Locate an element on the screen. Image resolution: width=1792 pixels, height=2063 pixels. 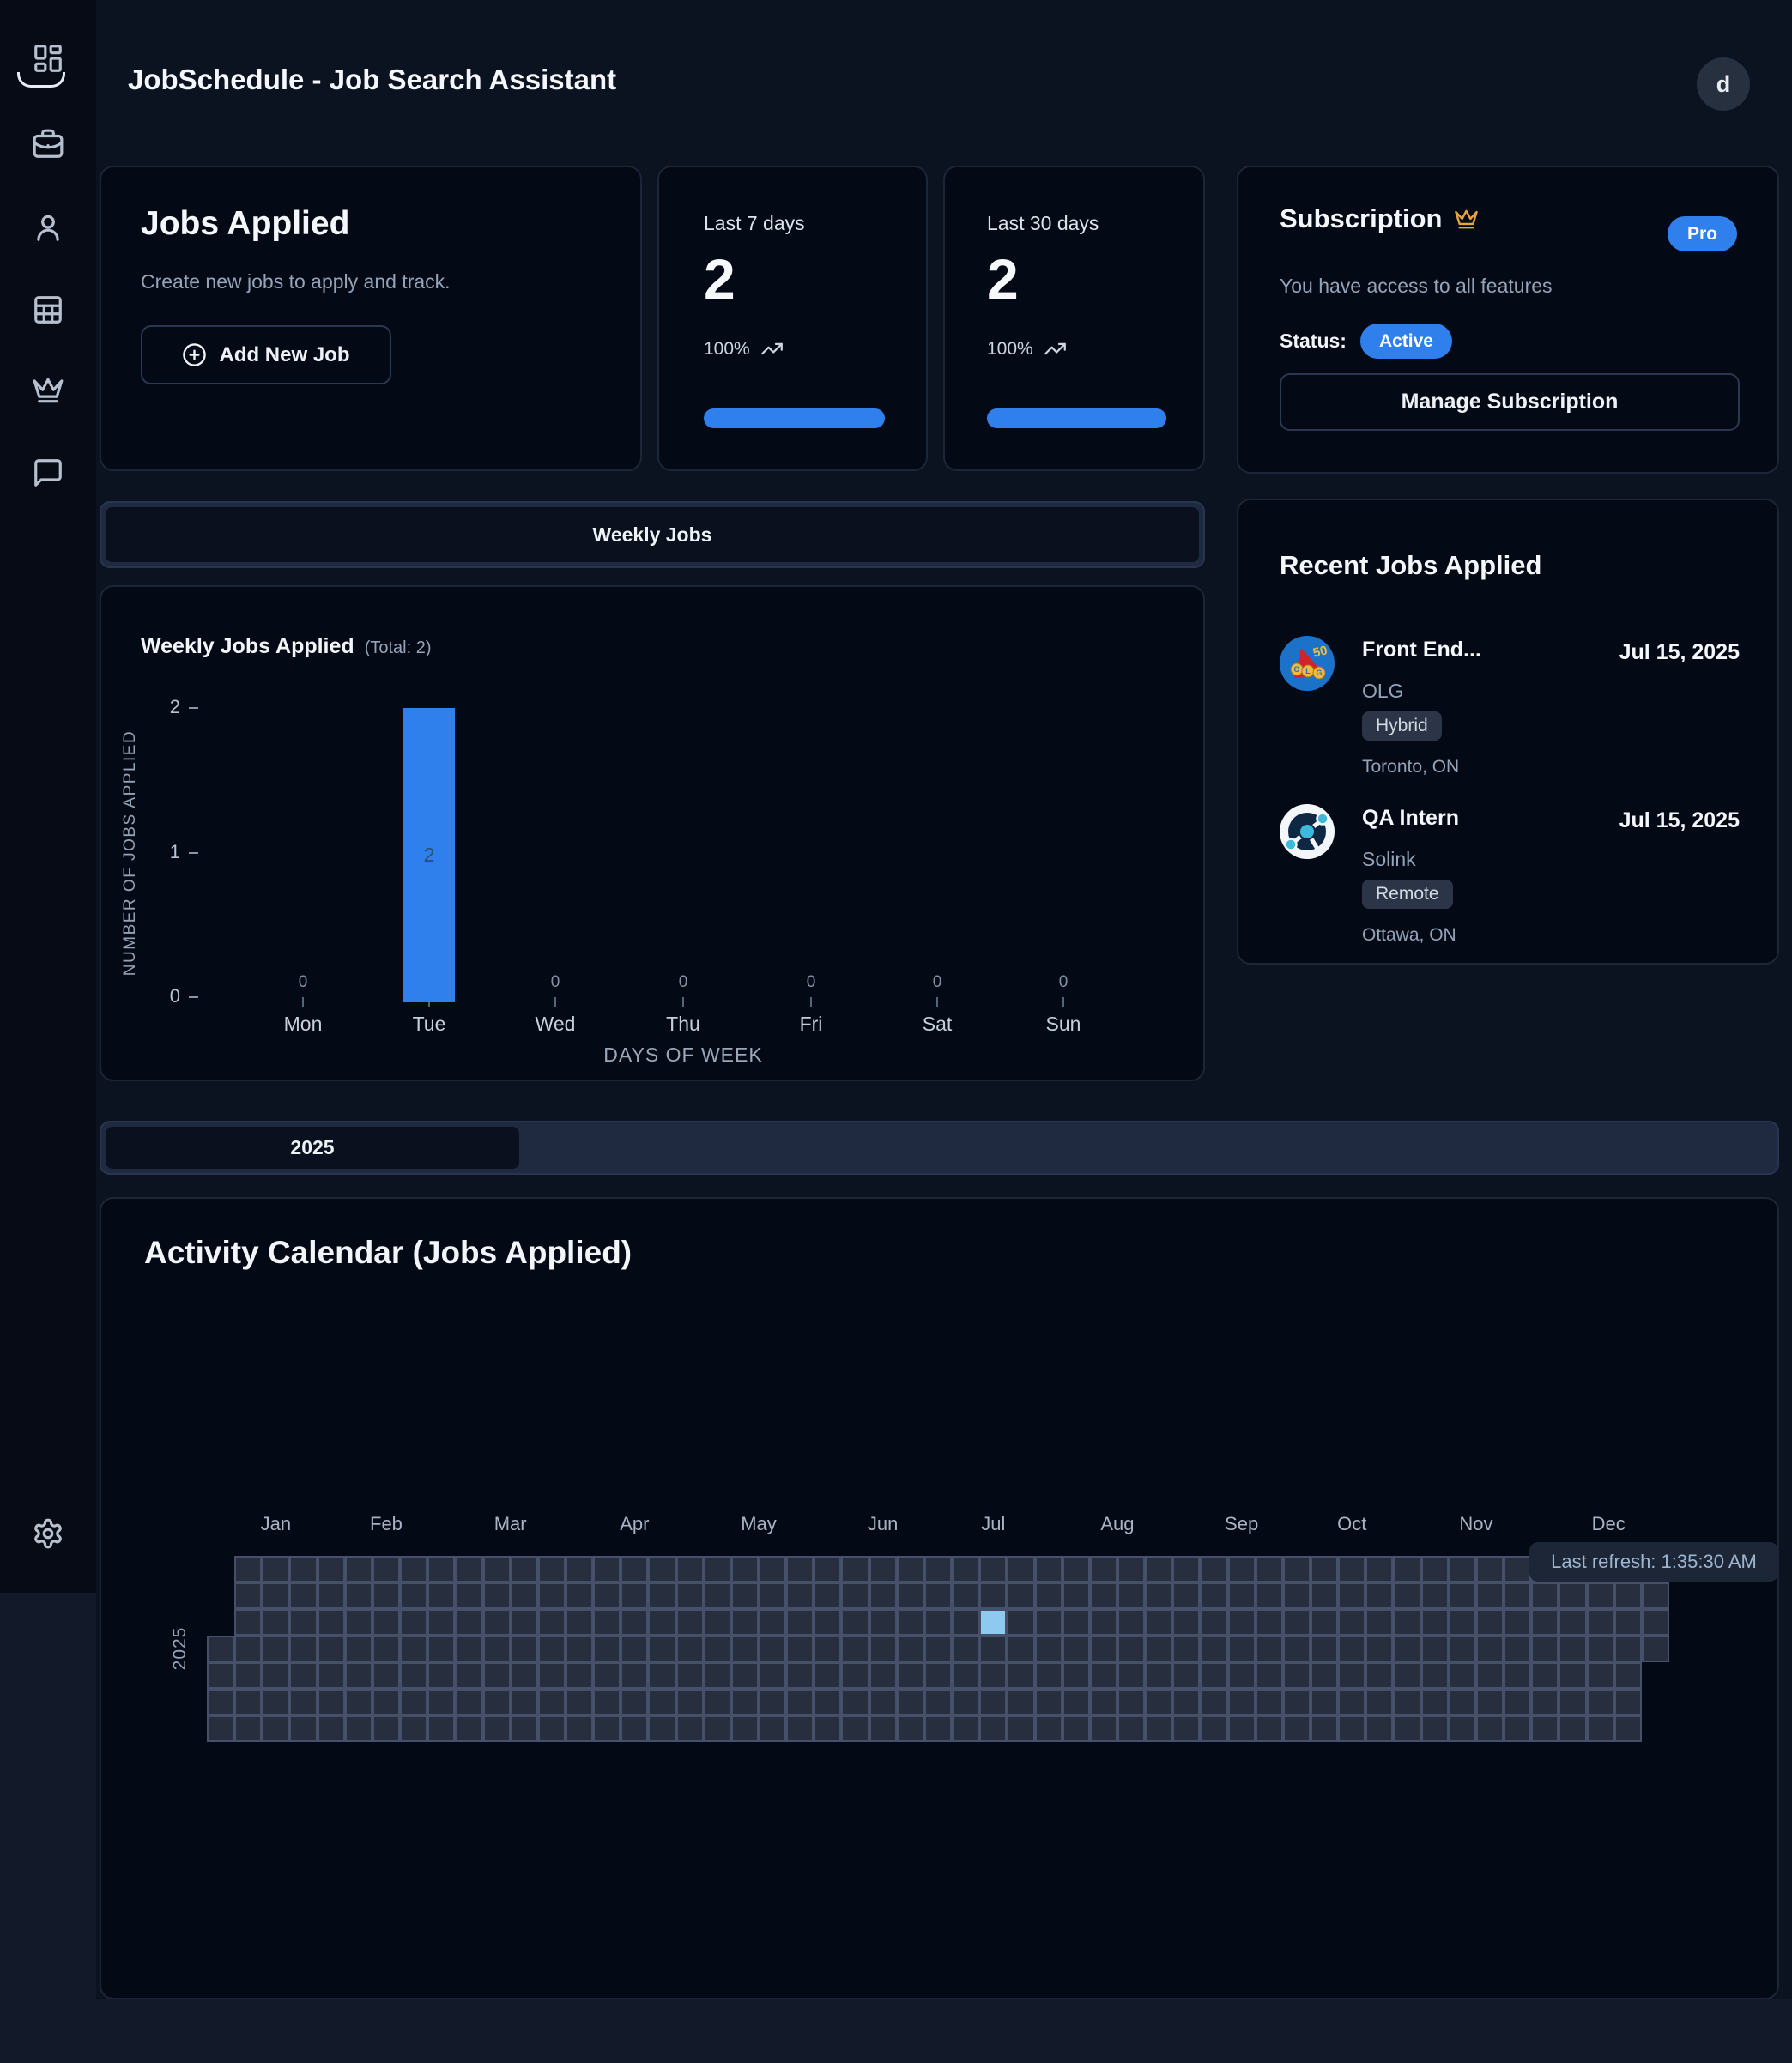
manage-subscription-button: Manage Subscription is located at coordinates (1510, 402).